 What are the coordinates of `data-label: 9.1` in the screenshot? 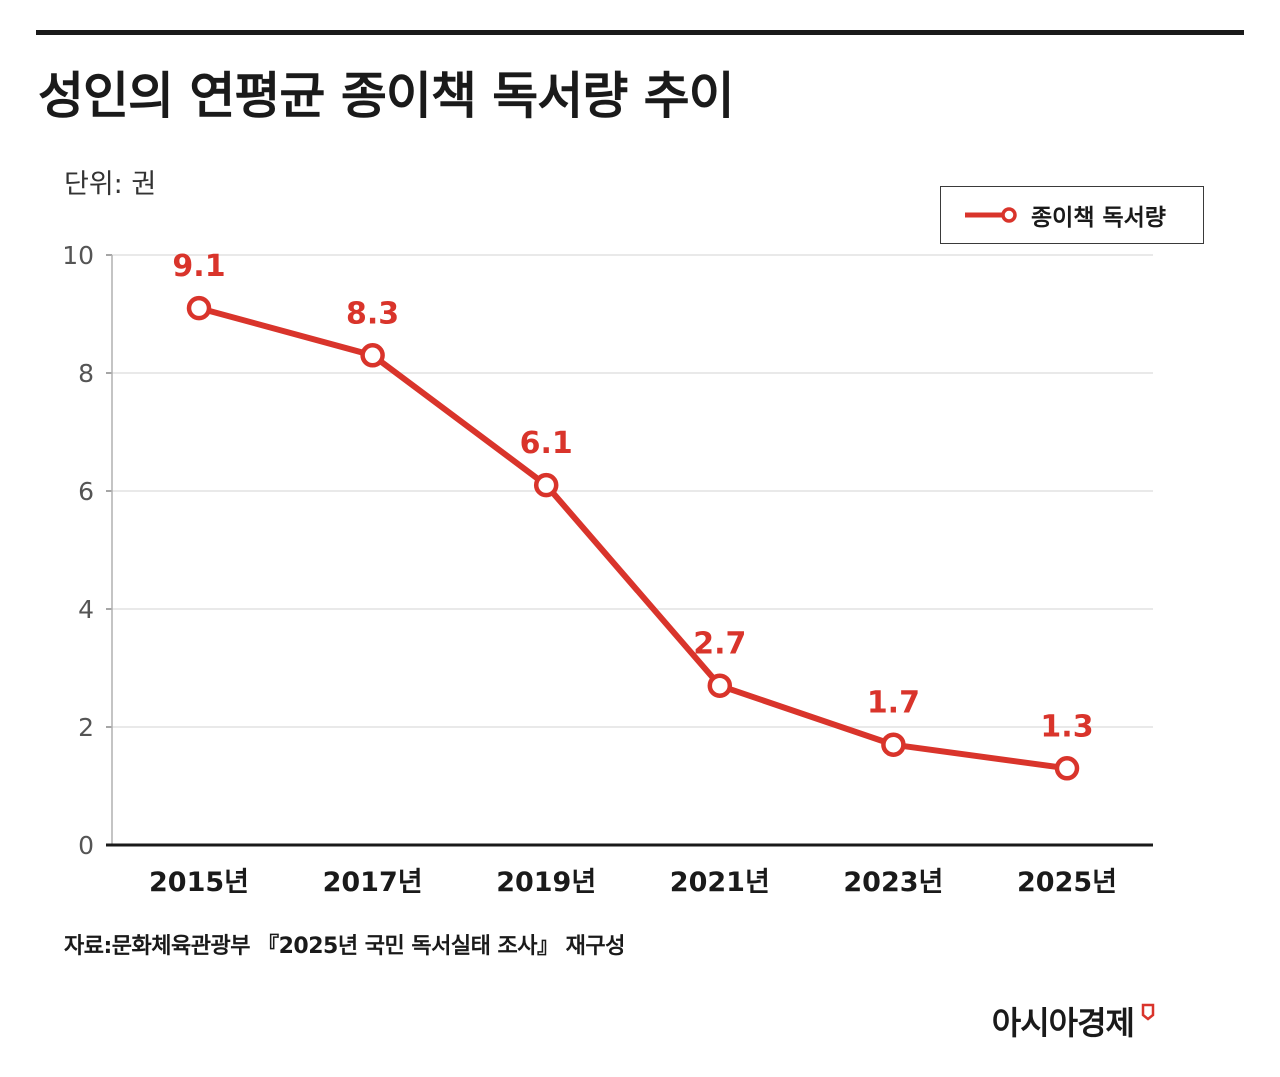 It's located at (198, 266).